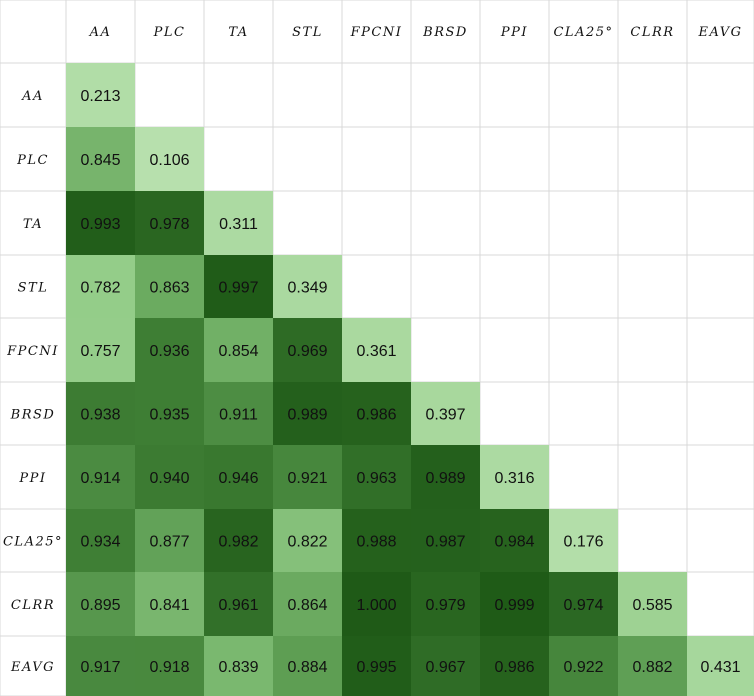  Describe the element at coordinates (307, 32) in the screenshot. I see `column-header-STL: STL` at that location.